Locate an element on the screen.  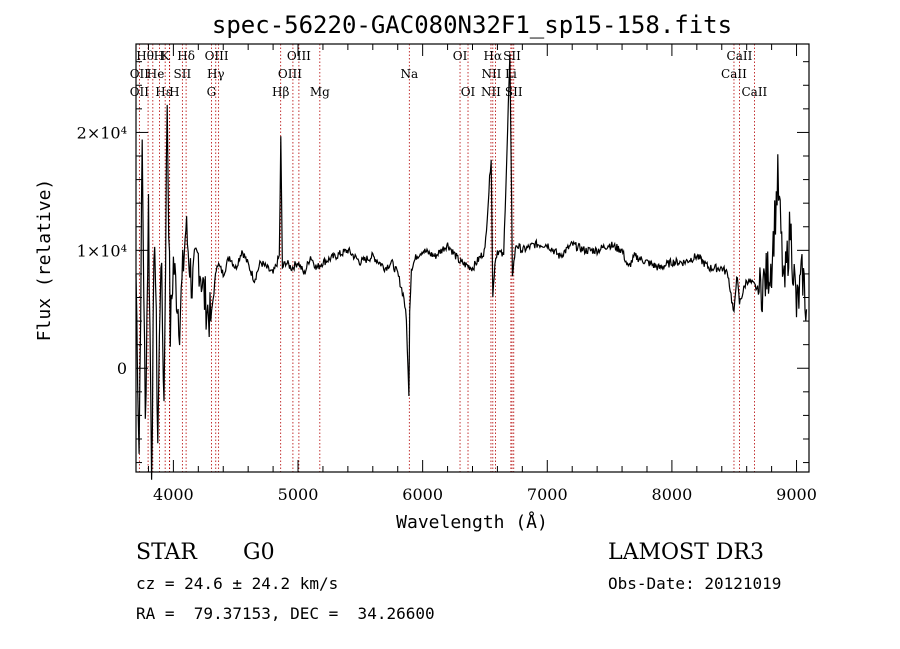
spectral-line-label: Hθ is located at coordinates (145, 56).